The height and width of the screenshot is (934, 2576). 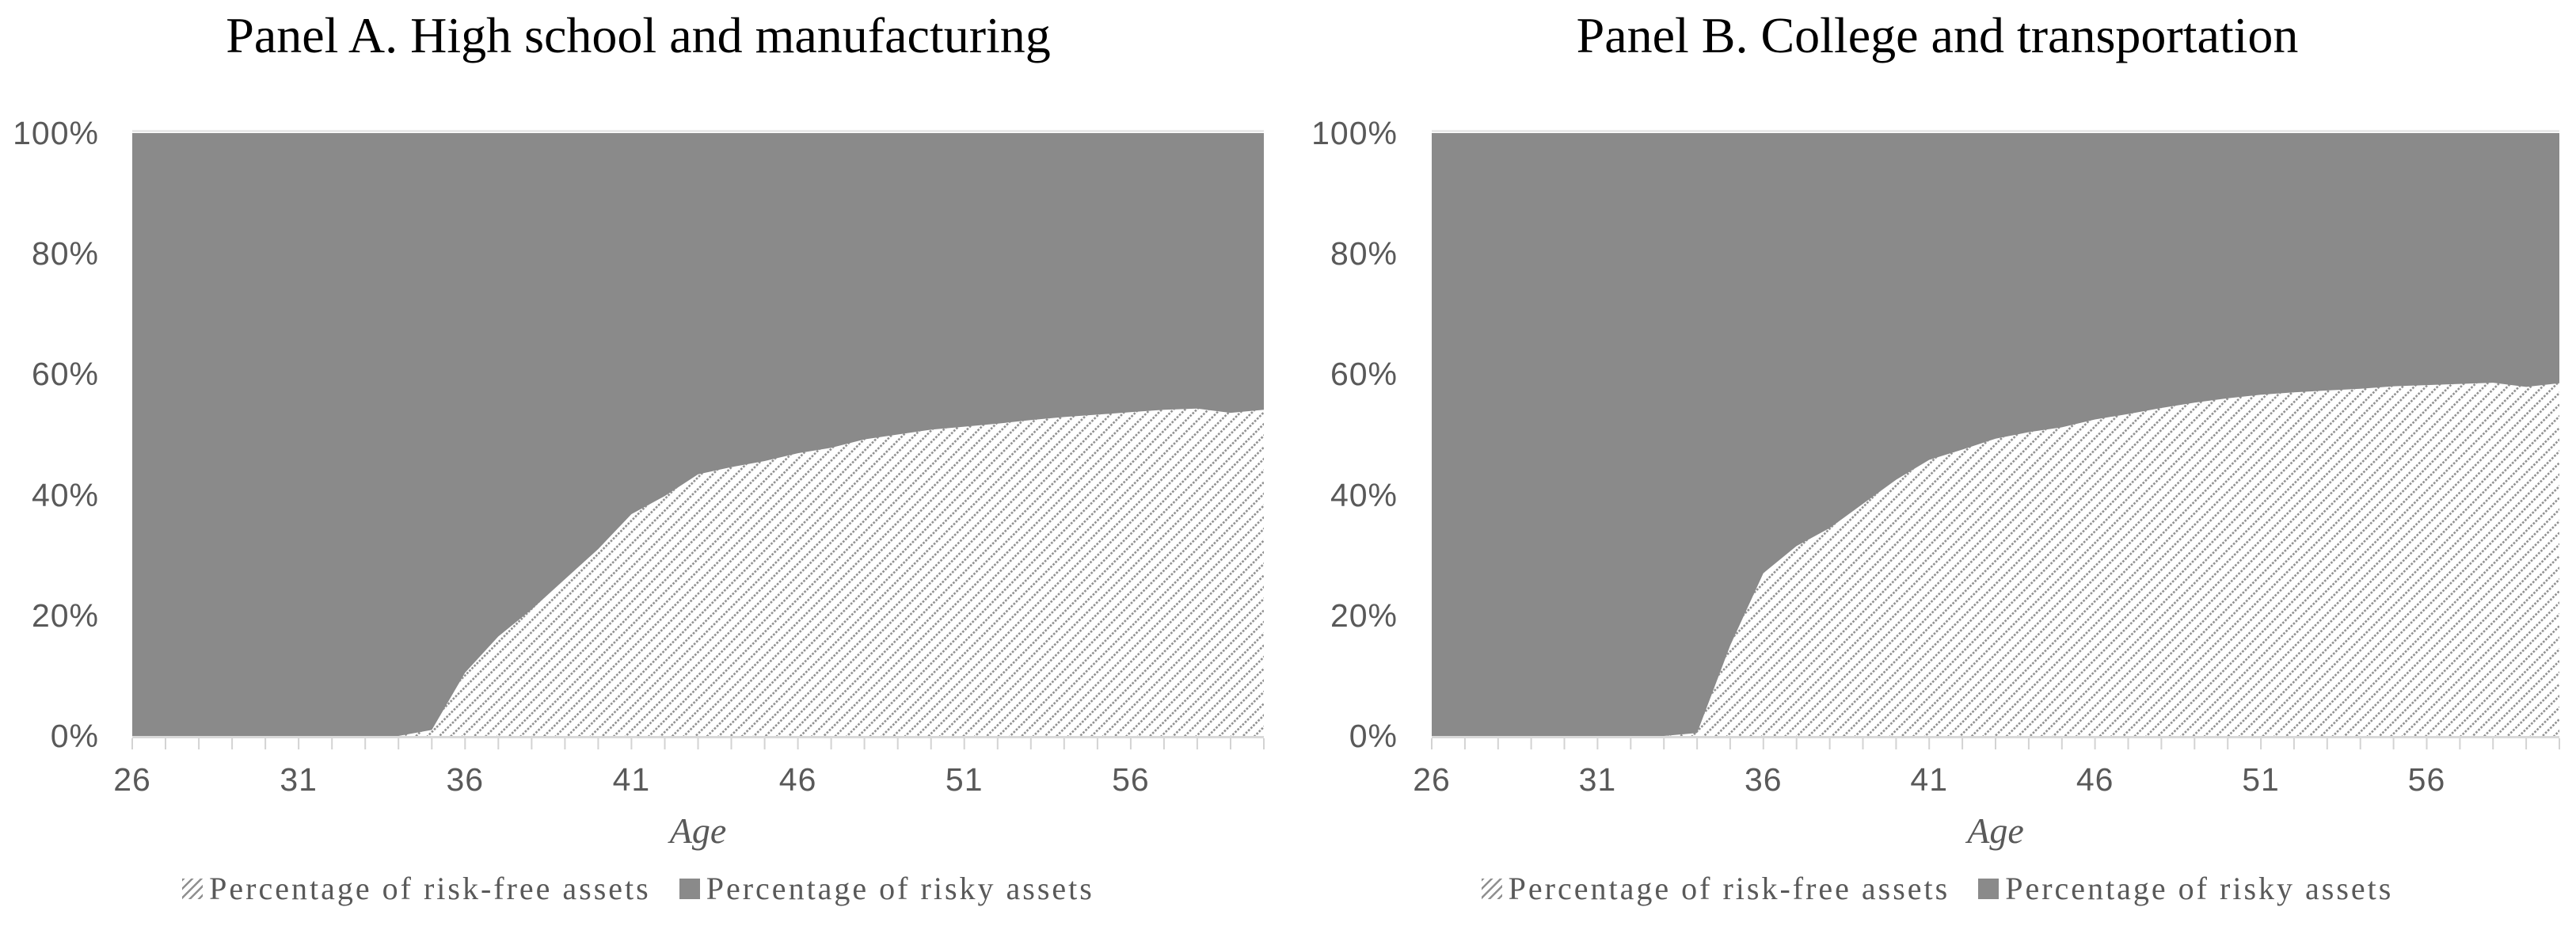 What do you see at coordinates (1348, 467) in the screenshot?
I see `panel-b-y-axis: 0% 20% 40% 60% 80% 100%` at bounding box center [1348, 467].